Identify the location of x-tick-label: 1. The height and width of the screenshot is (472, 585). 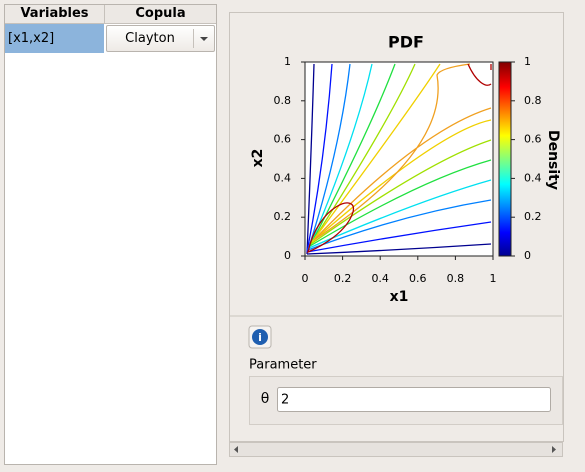
(493, 278).